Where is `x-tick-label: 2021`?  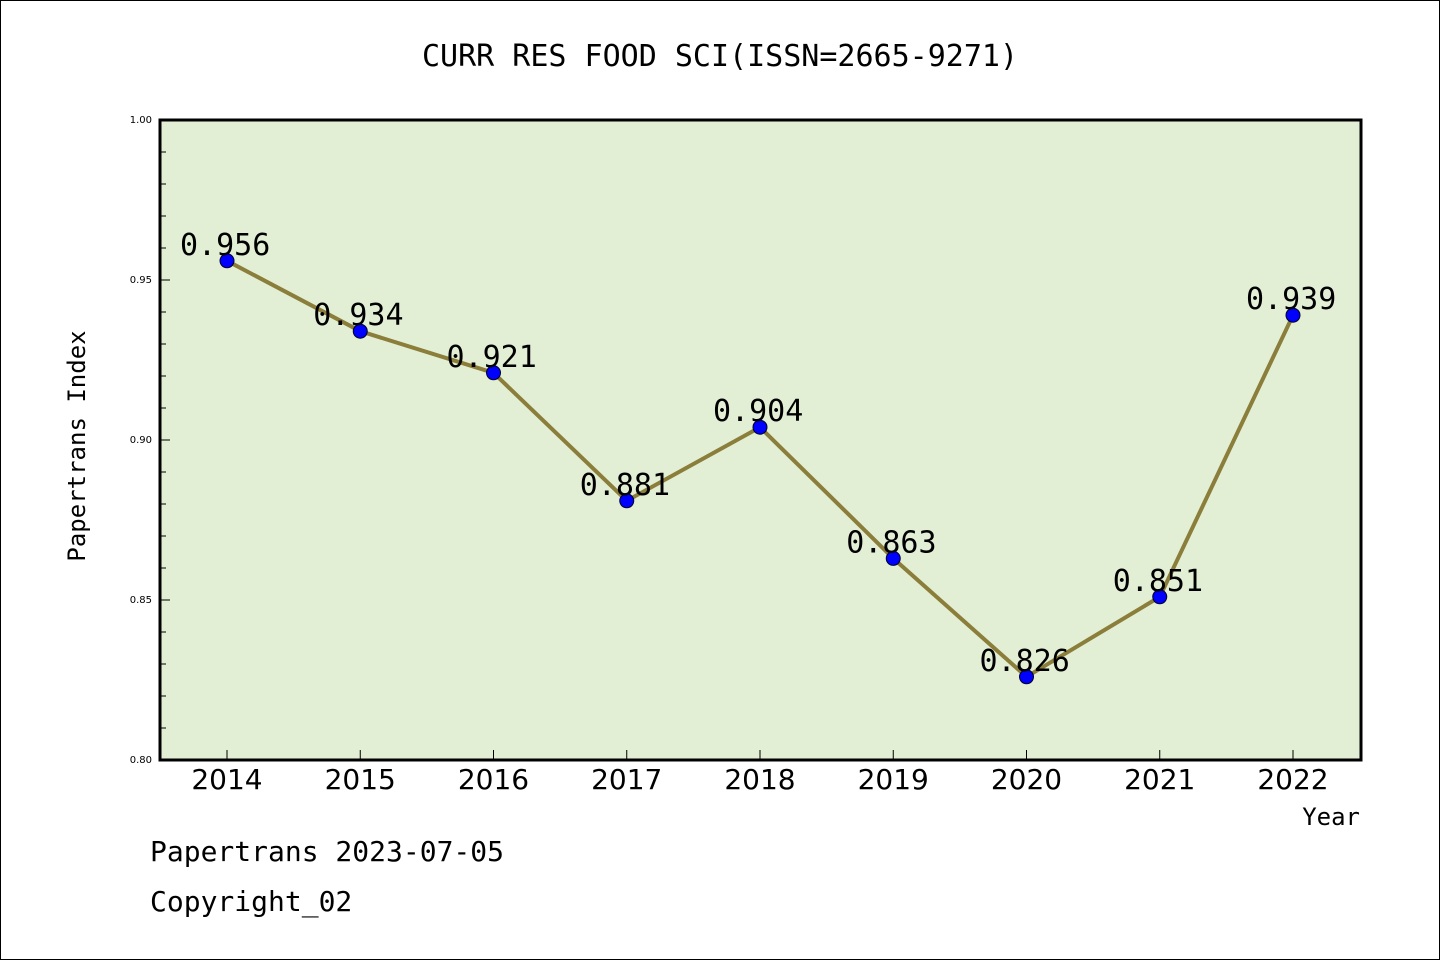 x-tick-label: 2021 is located at coordinates (1159, 779).